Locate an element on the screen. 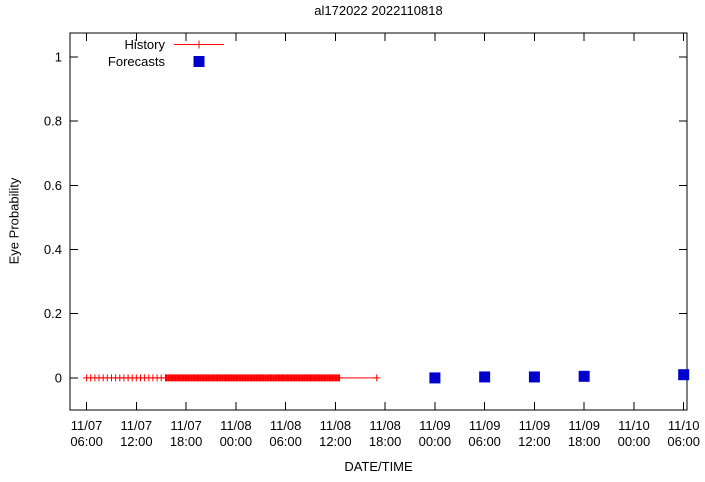  forecast-square-icon is located at coordinates (199, 61).